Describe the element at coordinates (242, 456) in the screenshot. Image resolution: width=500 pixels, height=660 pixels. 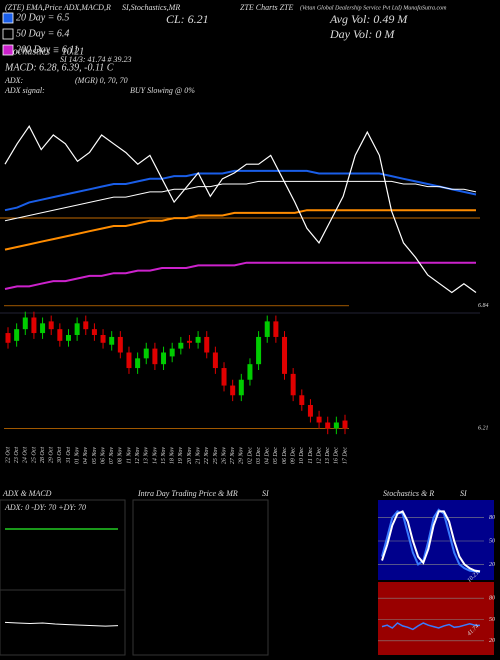
I see `x-tick-label: 29 Nov` at that location.